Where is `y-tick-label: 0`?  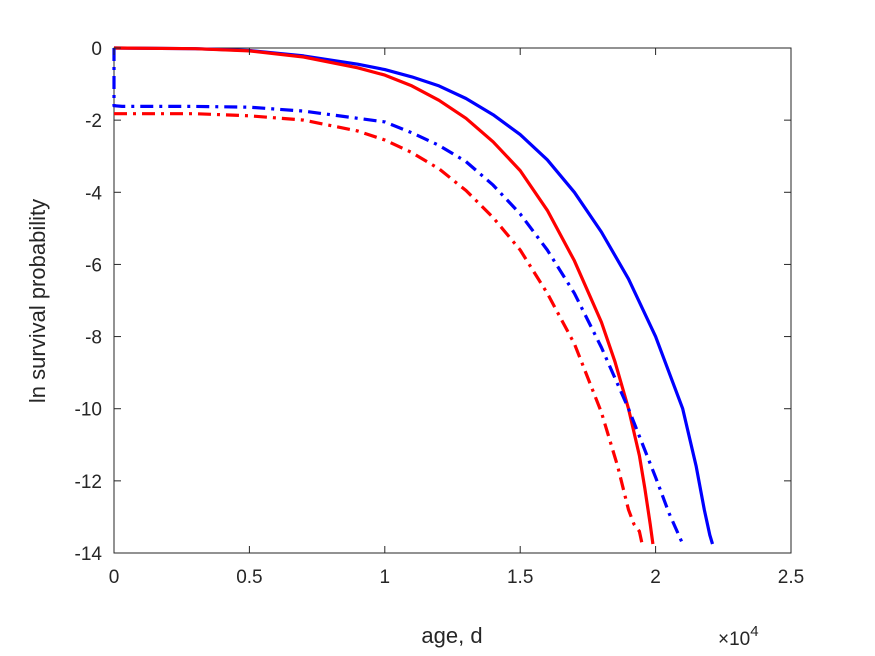
y-tick-label: 0 is located at coordinates (96, 49).